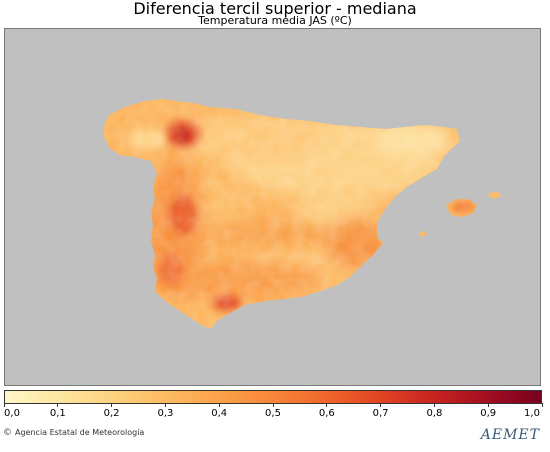 The height and width of the screenshot is (452, 550). What do you see at coordinates (7, 433) in the screenshot?
I see `copyright-icon: ©` at bounding box center [7, 433].